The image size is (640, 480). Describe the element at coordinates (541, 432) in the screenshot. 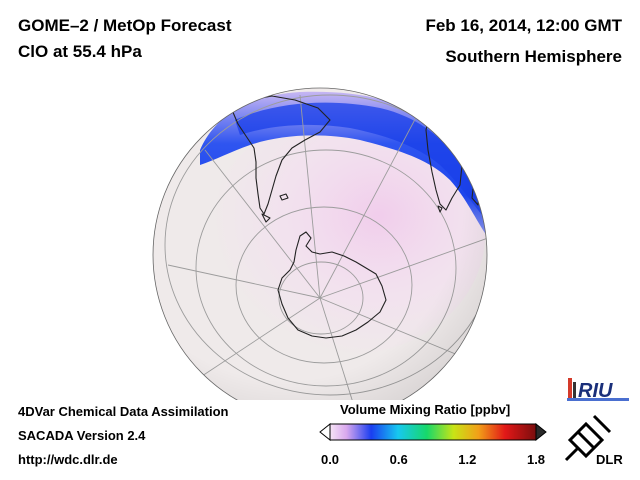

I see `colorbar-max-arrow` at that location.